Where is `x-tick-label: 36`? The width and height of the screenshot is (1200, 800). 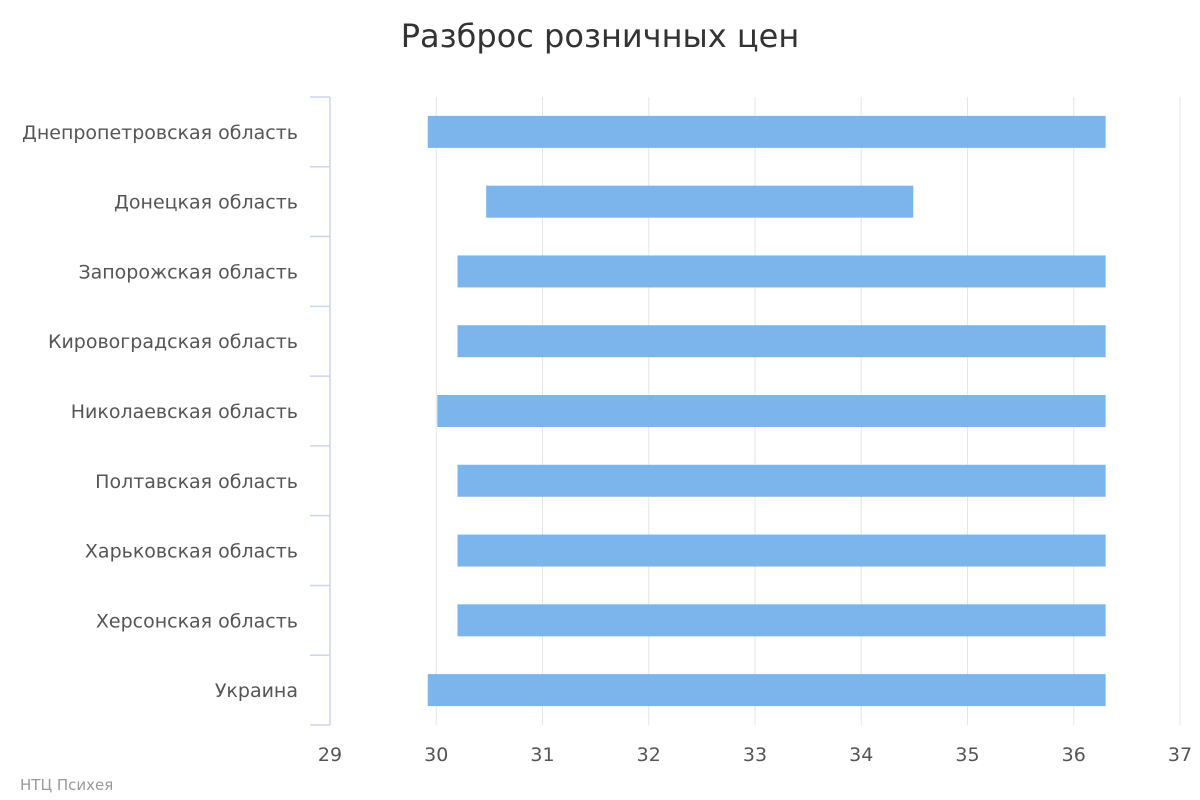
x-tick-label: 36 is located at coordinates (1074, 755).